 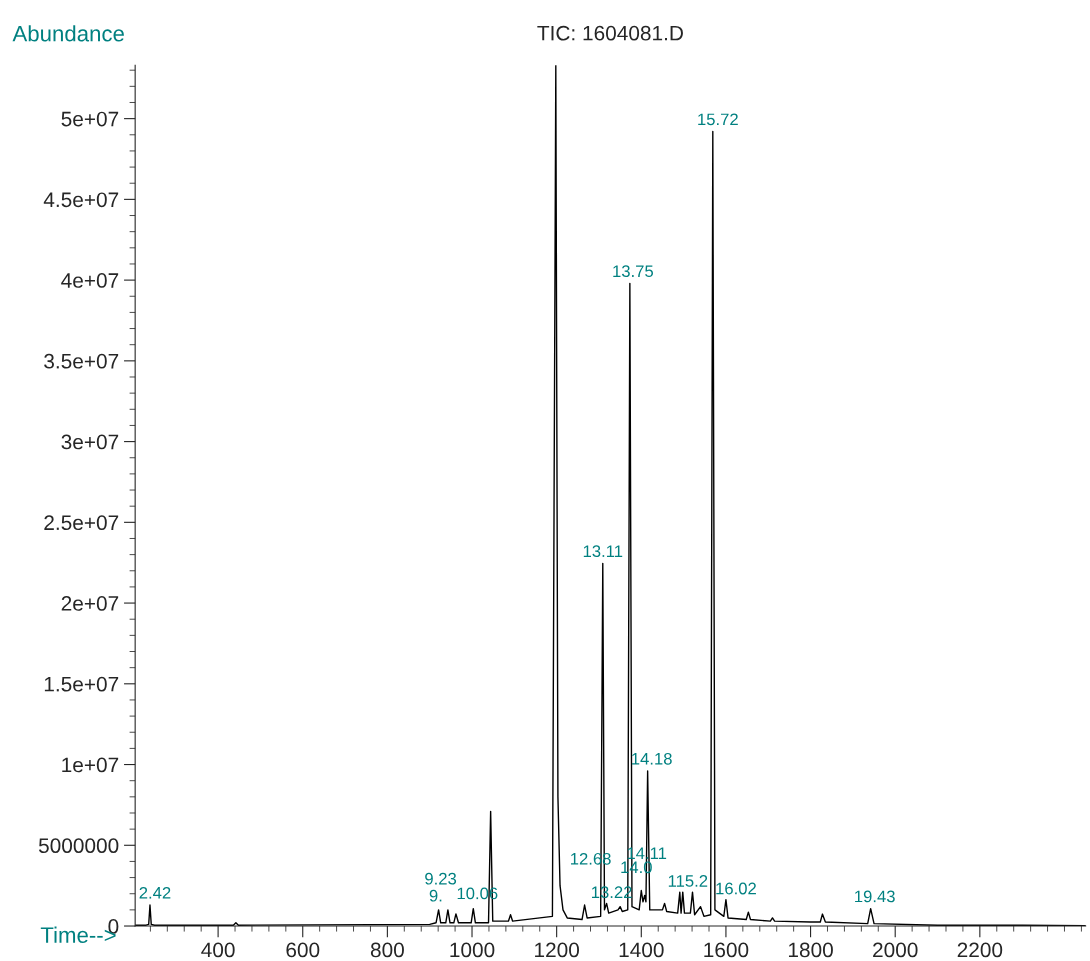 What do you see at coordinates (895, 950) in the screenshot?
I see `x-tick-label: 2000` at bounding box center [895, 950].